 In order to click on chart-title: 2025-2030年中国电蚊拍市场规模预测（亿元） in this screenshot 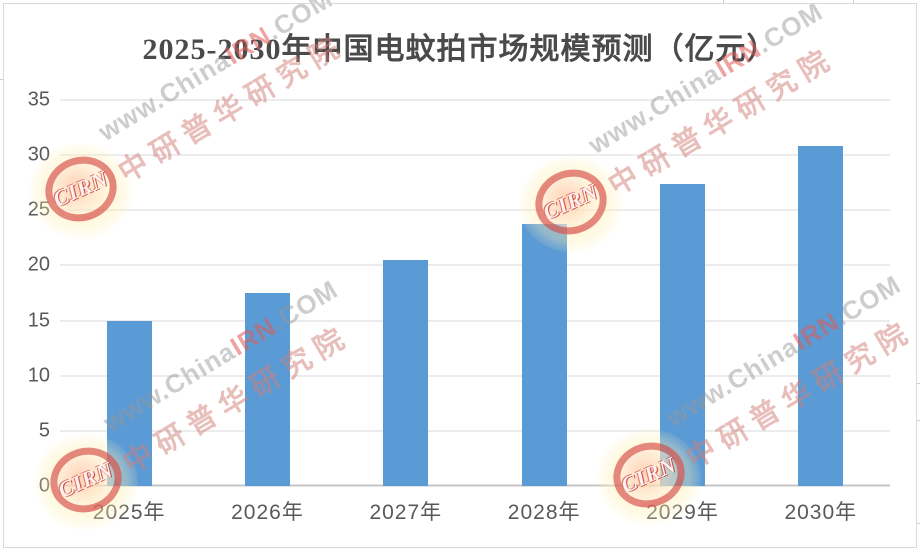, I will do `click(460, 49)`.